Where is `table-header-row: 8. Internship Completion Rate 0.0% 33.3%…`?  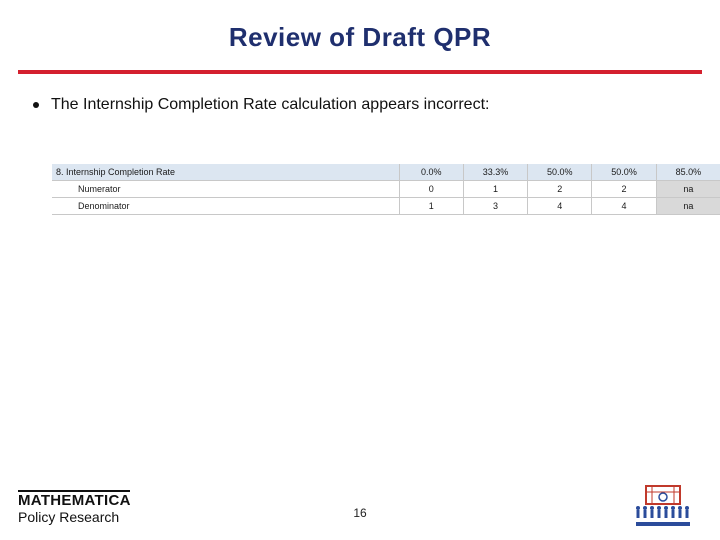
table-header-row: 8. Internship Completion Rate 0.0% 33.3%… is located at coordinates (386, 172).